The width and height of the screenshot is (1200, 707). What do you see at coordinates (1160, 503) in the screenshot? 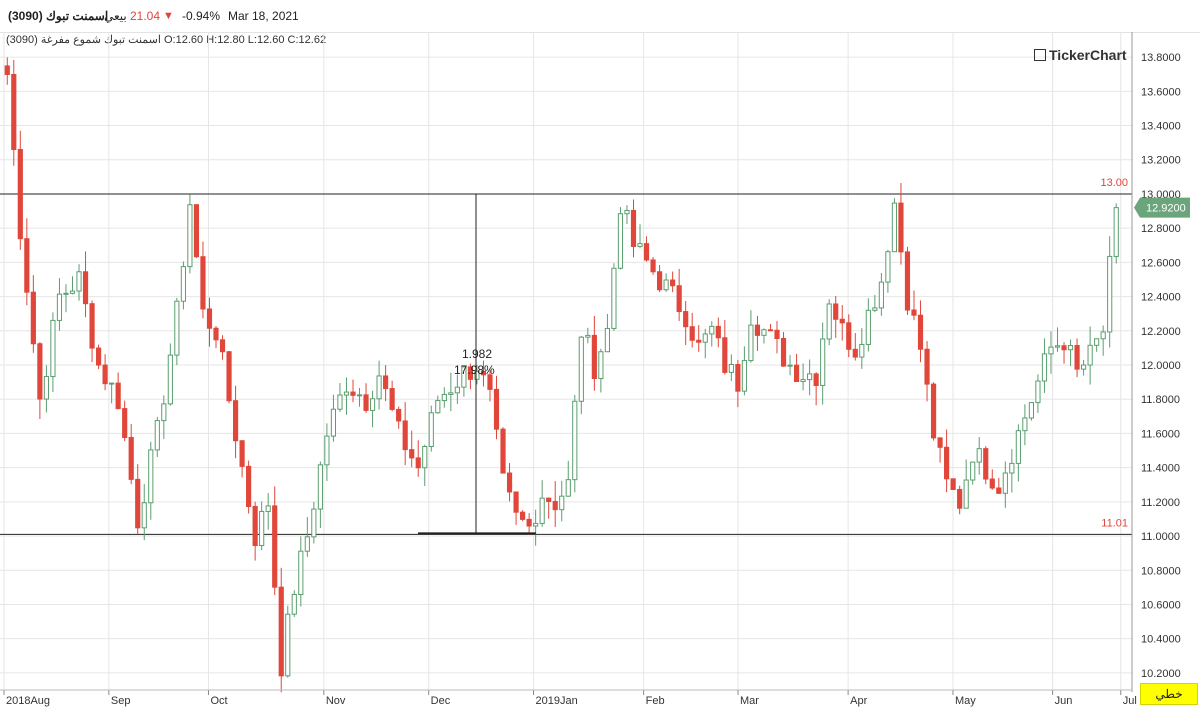
I see `y-tick-label: 11.2000` at bounding box center [1160, 503].